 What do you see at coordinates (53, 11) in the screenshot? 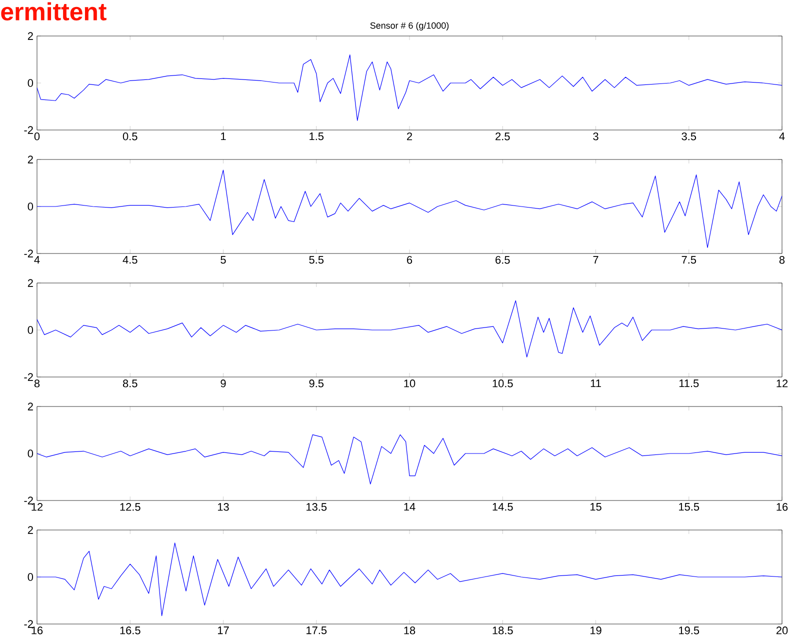
I see `text: ermittent` at bounding box center [53, 11].